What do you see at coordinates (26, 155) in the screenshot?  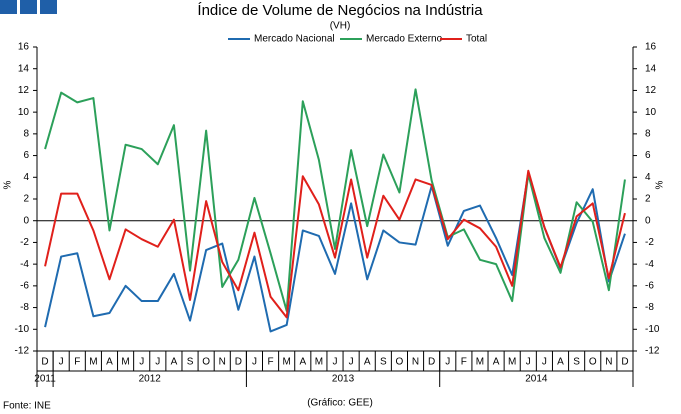 I see `y-tick-label: 6` at bounding box center [26, 155].